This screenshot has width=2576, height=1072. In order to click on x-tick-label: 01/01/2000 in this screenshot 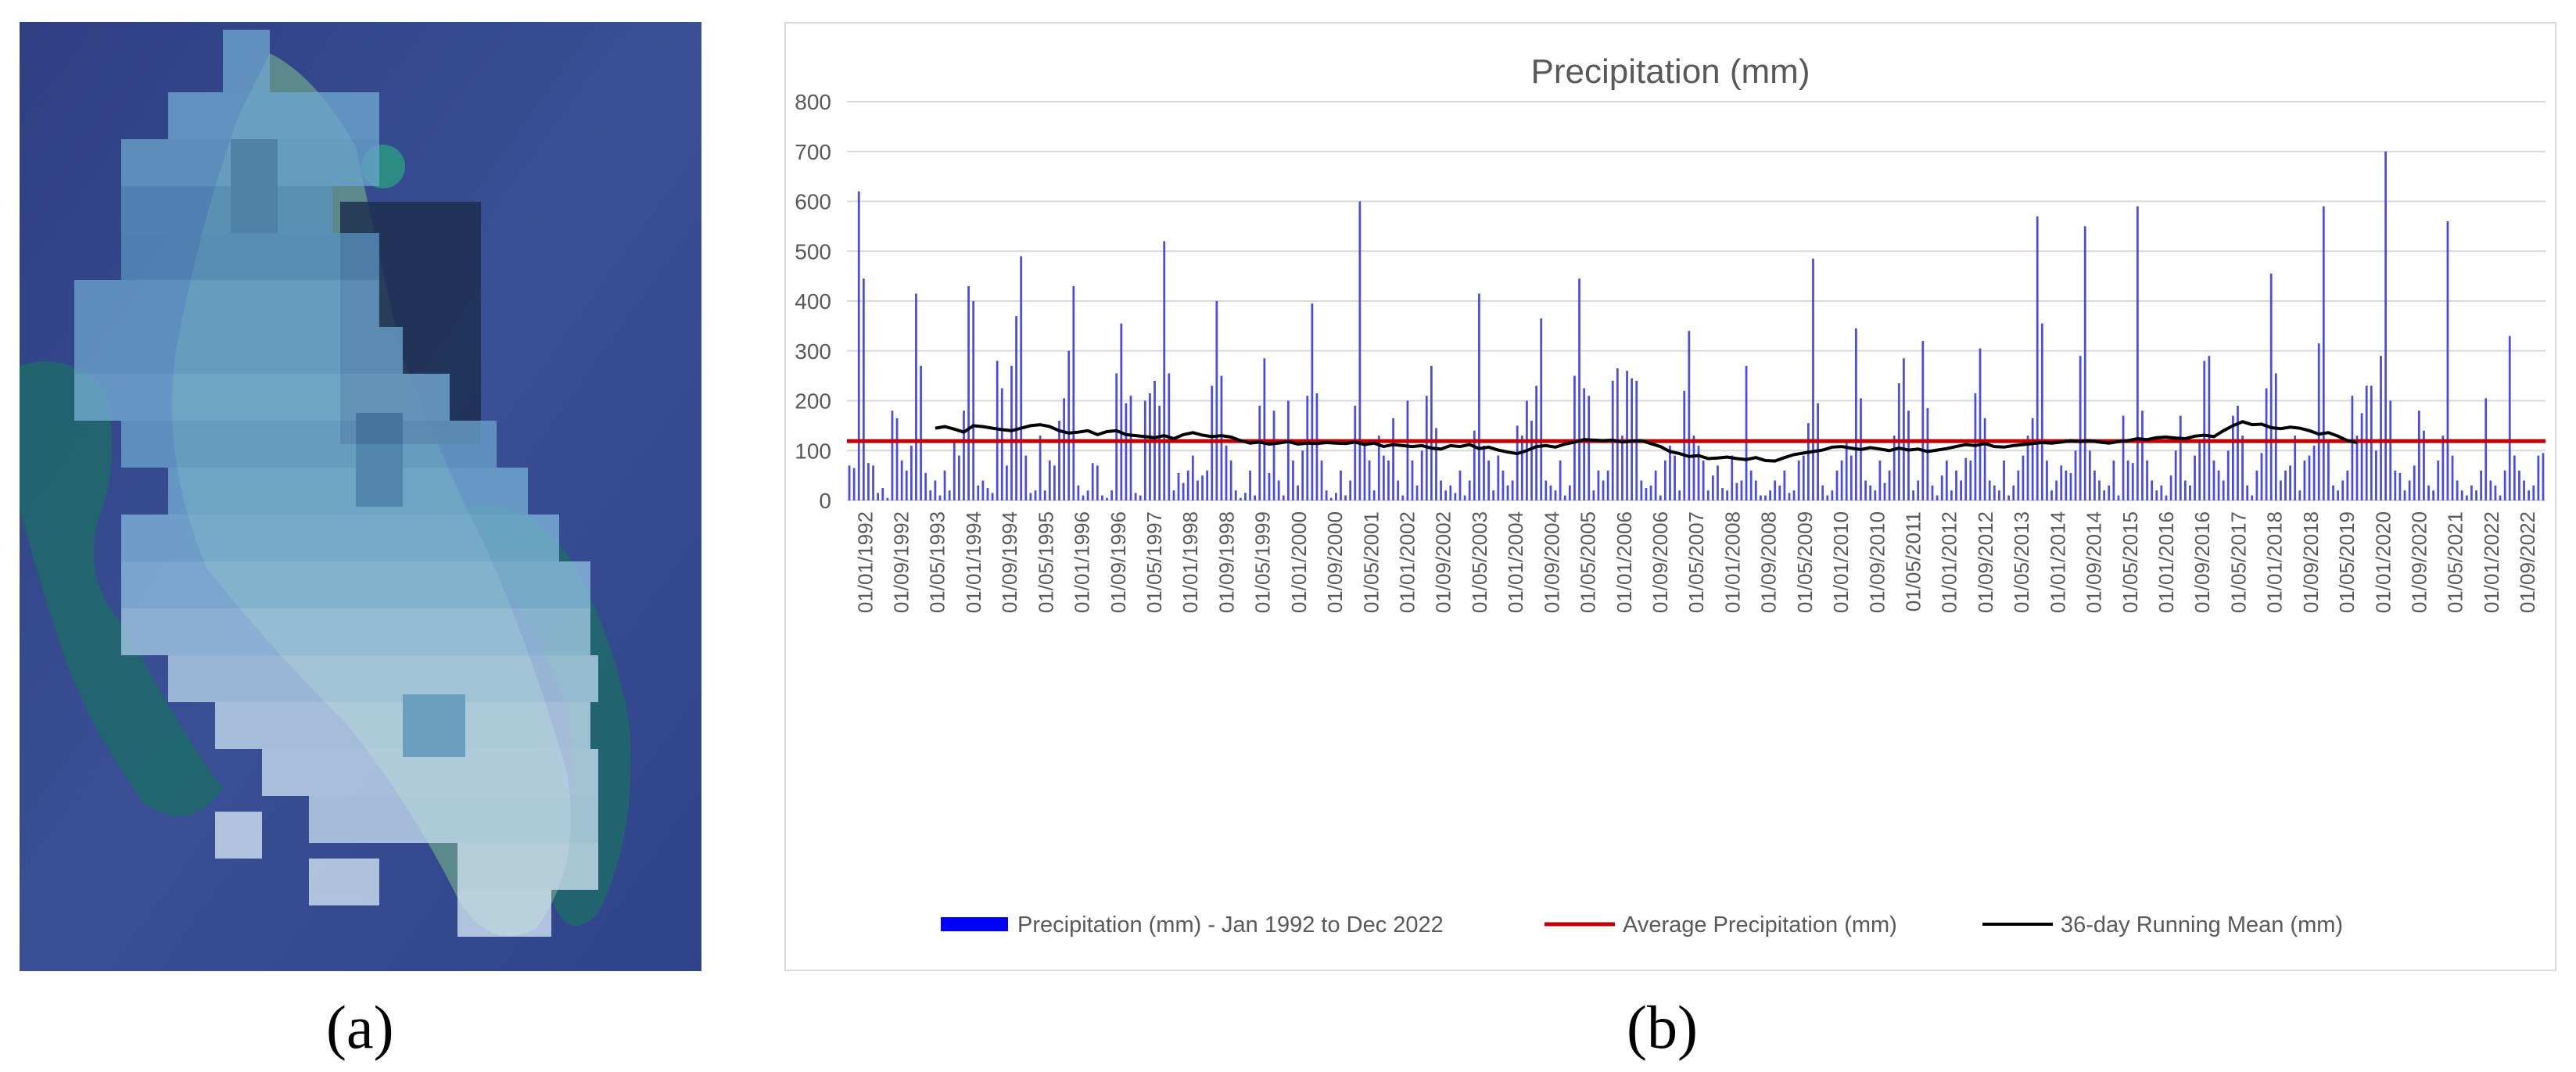, I will do `click(1299, 562)`.